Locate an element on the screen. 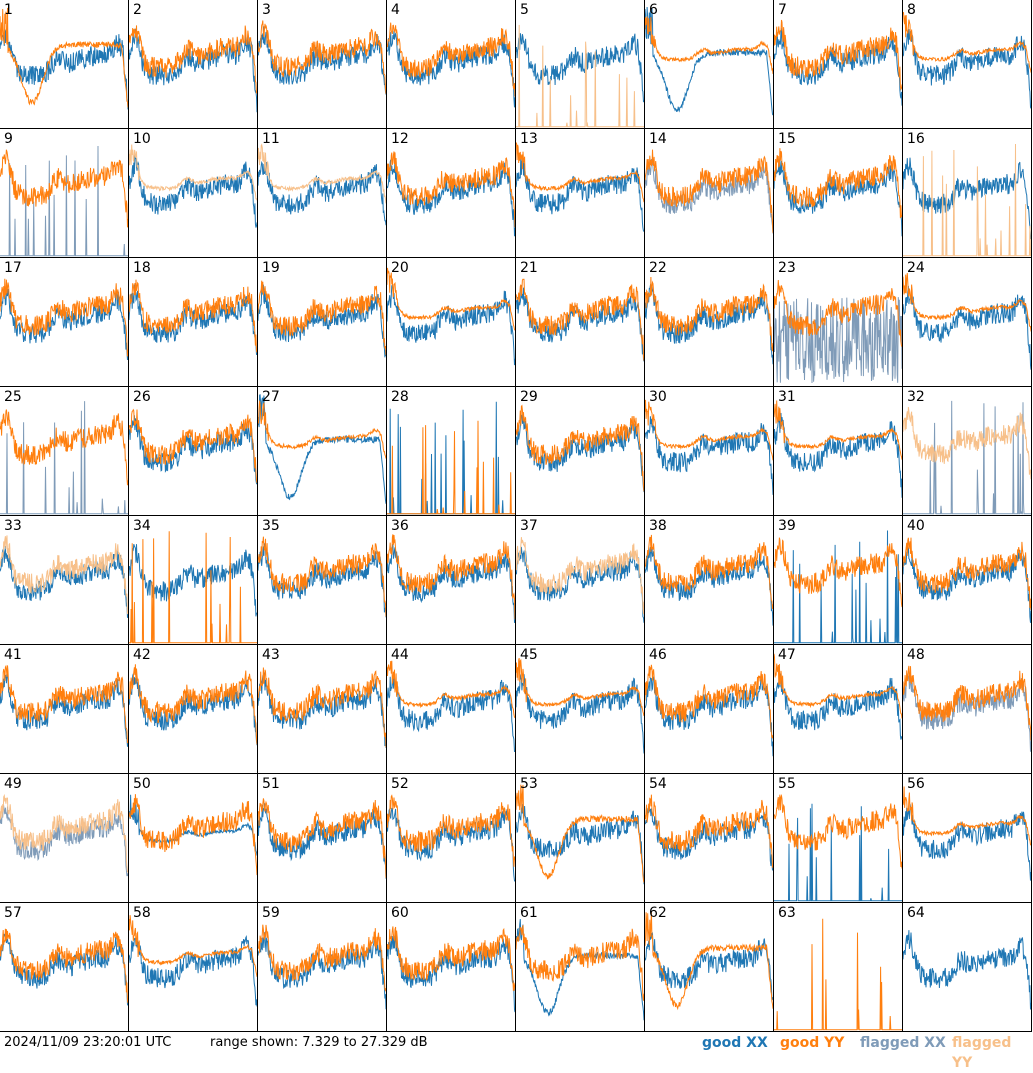 The width and height of the screenshot is (1033, 1073). legend-flagged-xx: flagged XX is located at coordinates (903, 1043).